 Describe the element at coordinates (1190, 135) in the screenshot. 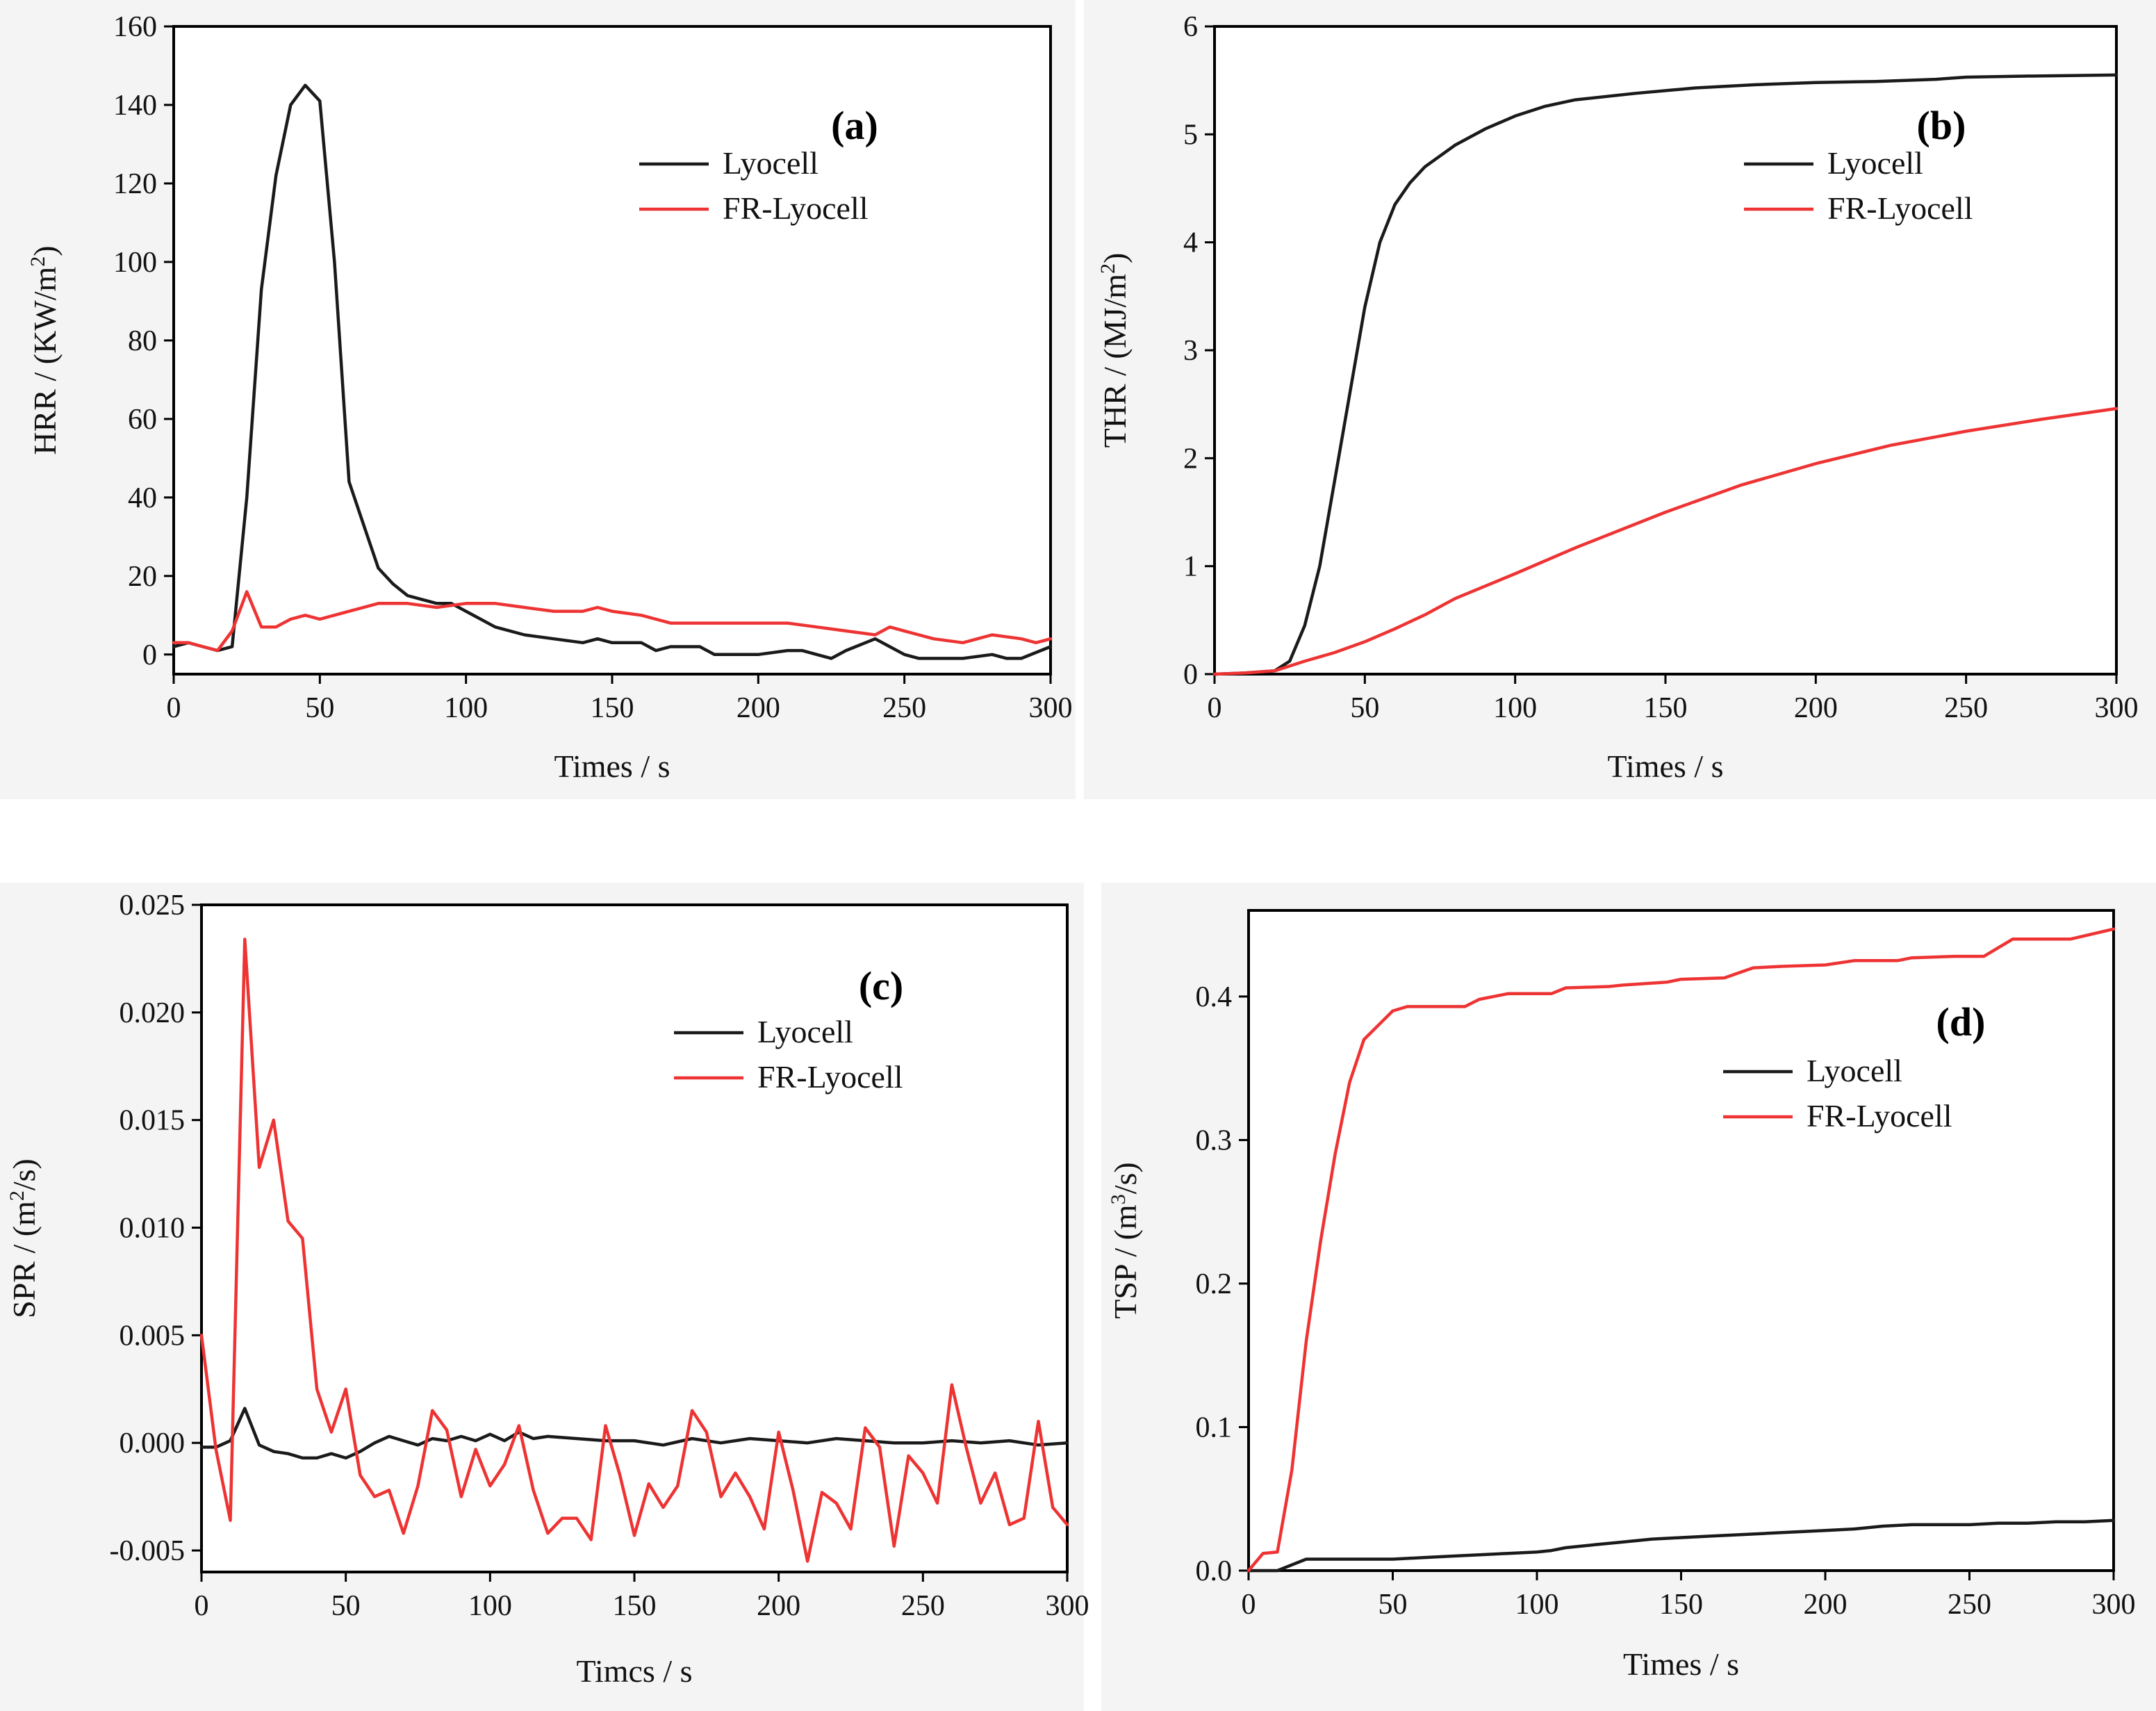

I see `y-tick-label: 5` at that location.